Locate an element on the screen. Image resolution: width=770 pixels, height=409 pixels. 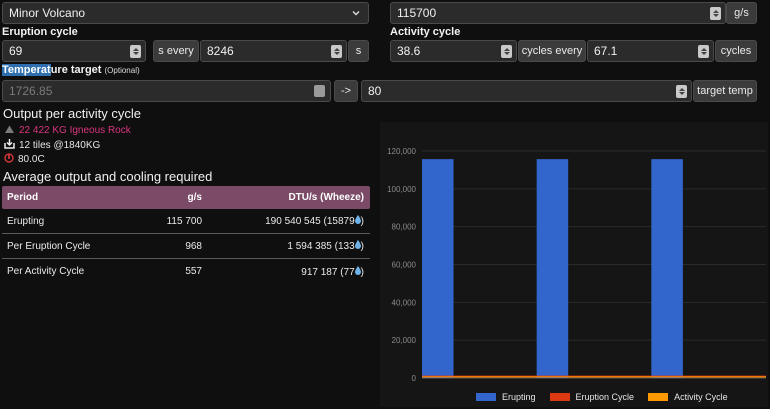
legend-swatch-erupting is located at coordinates (486, 397).